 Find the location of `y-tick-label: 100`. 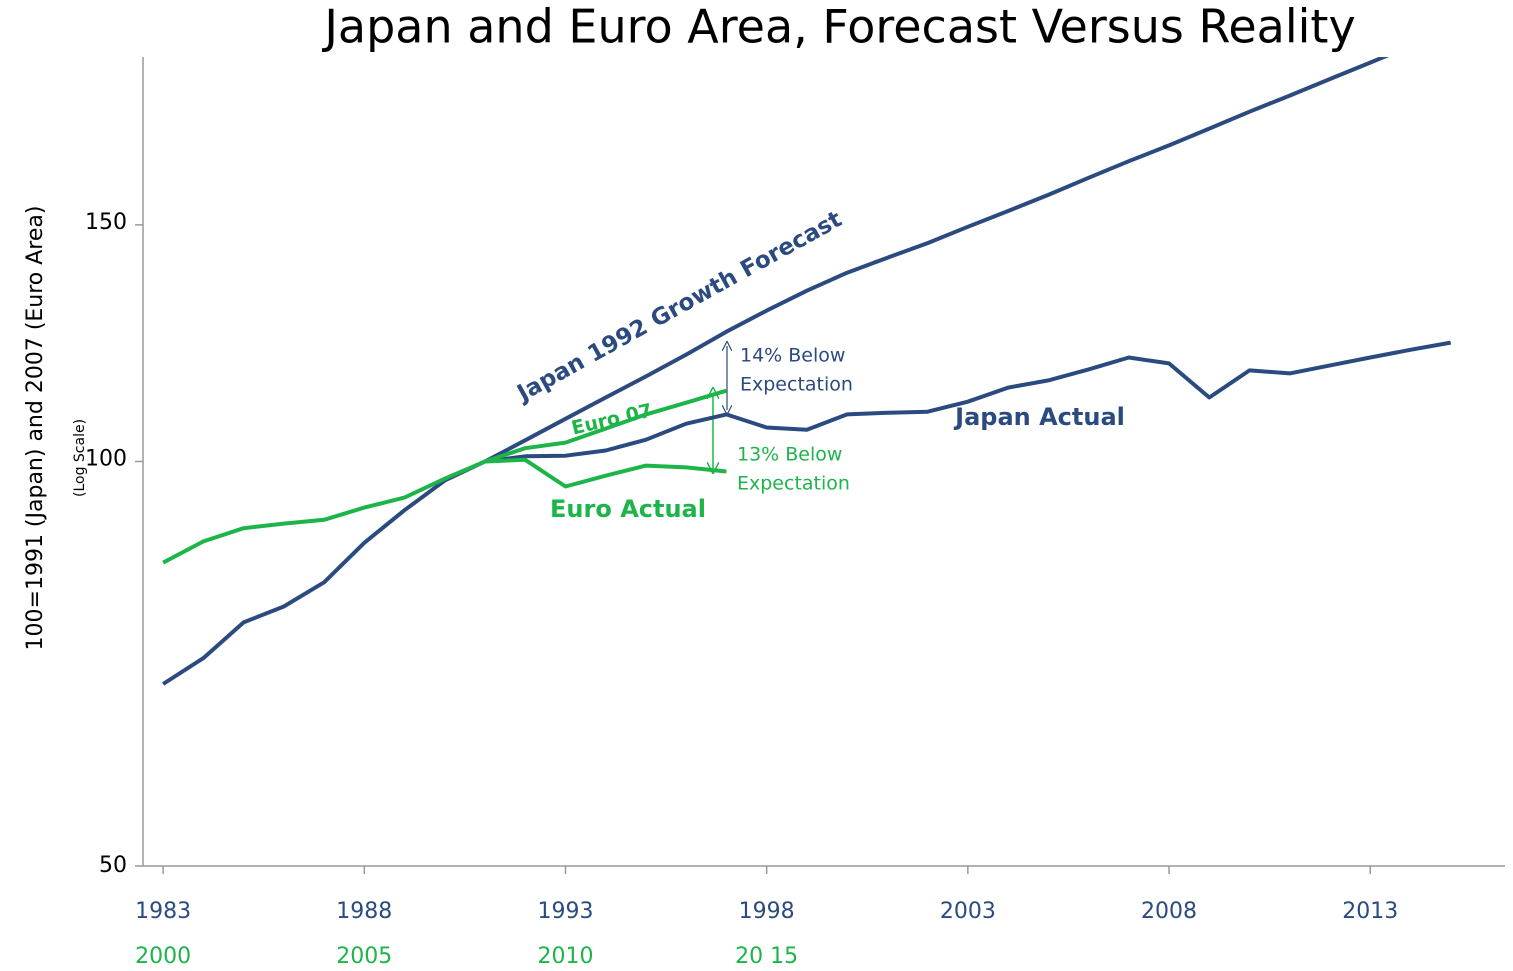

y-tick-label: 100 is located at coordinates (106, 459).